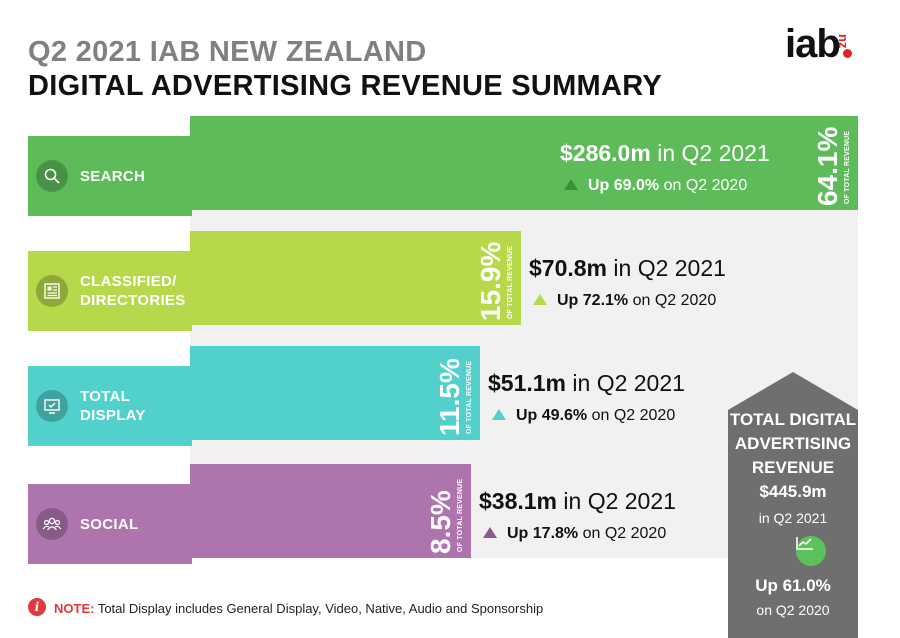  I want to click on title-line-1: Q2 2021 IAB NEW ZEALAND, so click(227, 52).